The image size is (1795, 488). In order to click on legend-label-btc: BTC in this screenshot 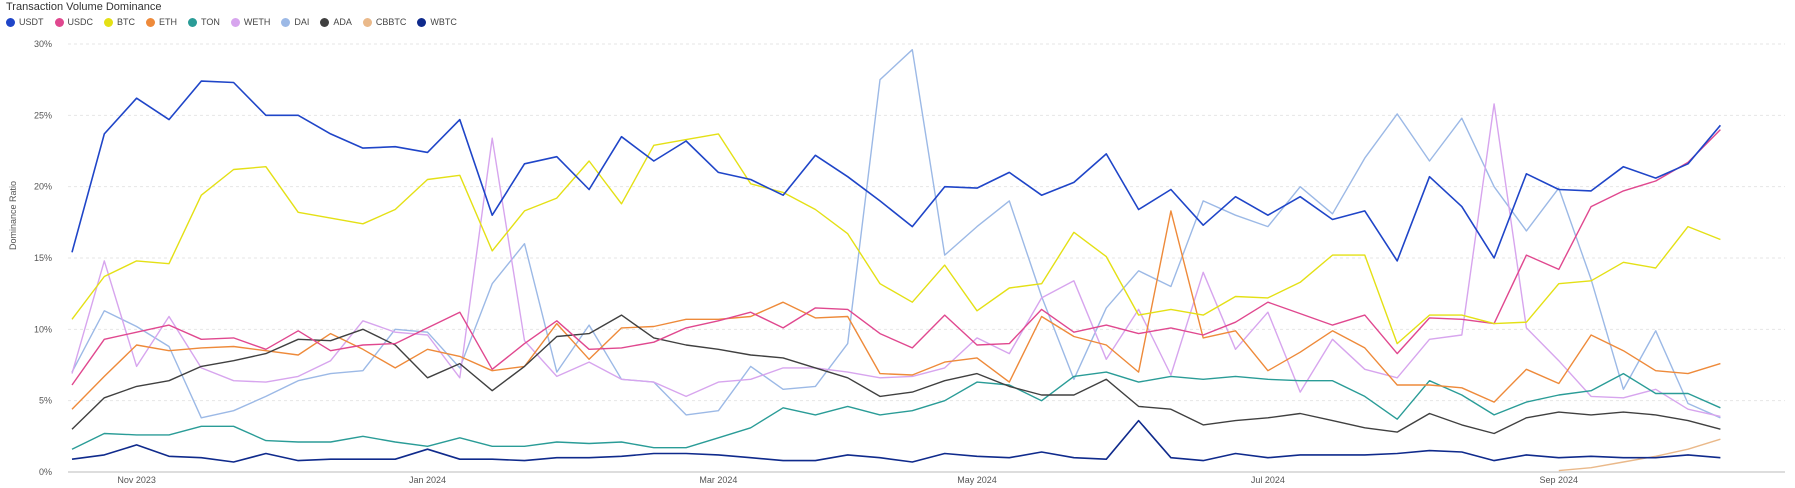, I will do `click(126, 22)`.